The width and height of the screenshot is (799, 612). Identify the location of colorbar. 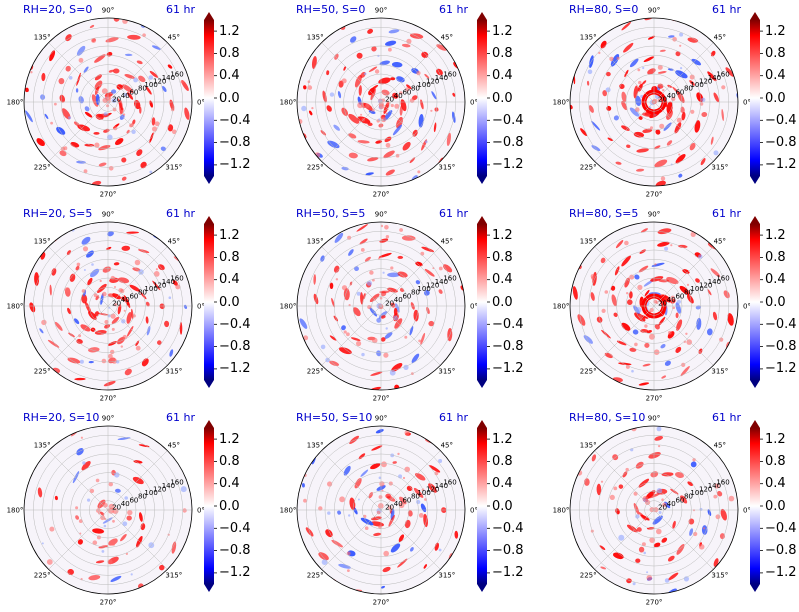
(756, 98).